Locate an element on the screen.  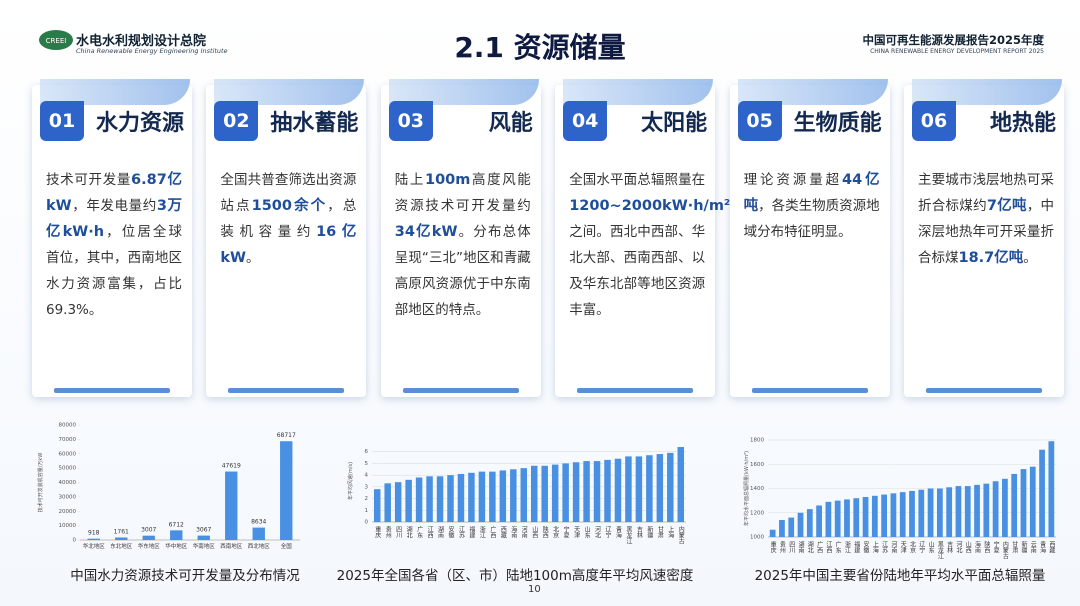
card-number: 04 is located at coordinates (585, 121).